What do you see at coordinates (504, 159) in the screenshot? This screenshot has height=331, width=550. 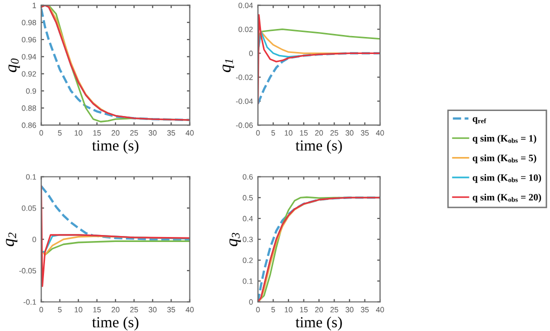 I see `legend-label: q sim (K$_{obs}$ = 5)` at bounding box center [504, 159].